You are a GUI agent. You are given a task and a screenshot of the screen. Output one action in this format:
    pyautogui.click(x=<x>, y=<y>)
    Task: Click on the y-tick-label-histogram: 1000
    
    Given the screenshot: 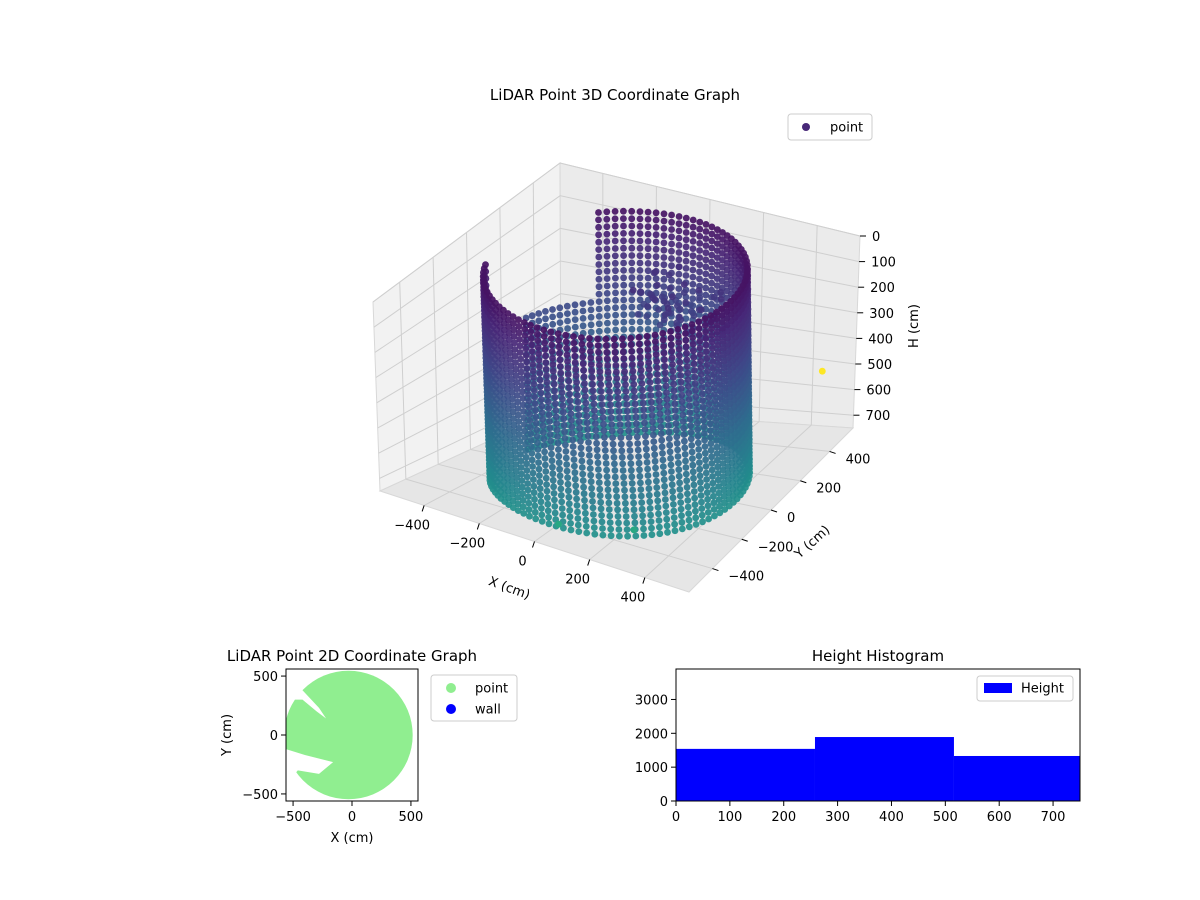 What is the action you would take?
    pyautogui.click(x=651, y=768)
    